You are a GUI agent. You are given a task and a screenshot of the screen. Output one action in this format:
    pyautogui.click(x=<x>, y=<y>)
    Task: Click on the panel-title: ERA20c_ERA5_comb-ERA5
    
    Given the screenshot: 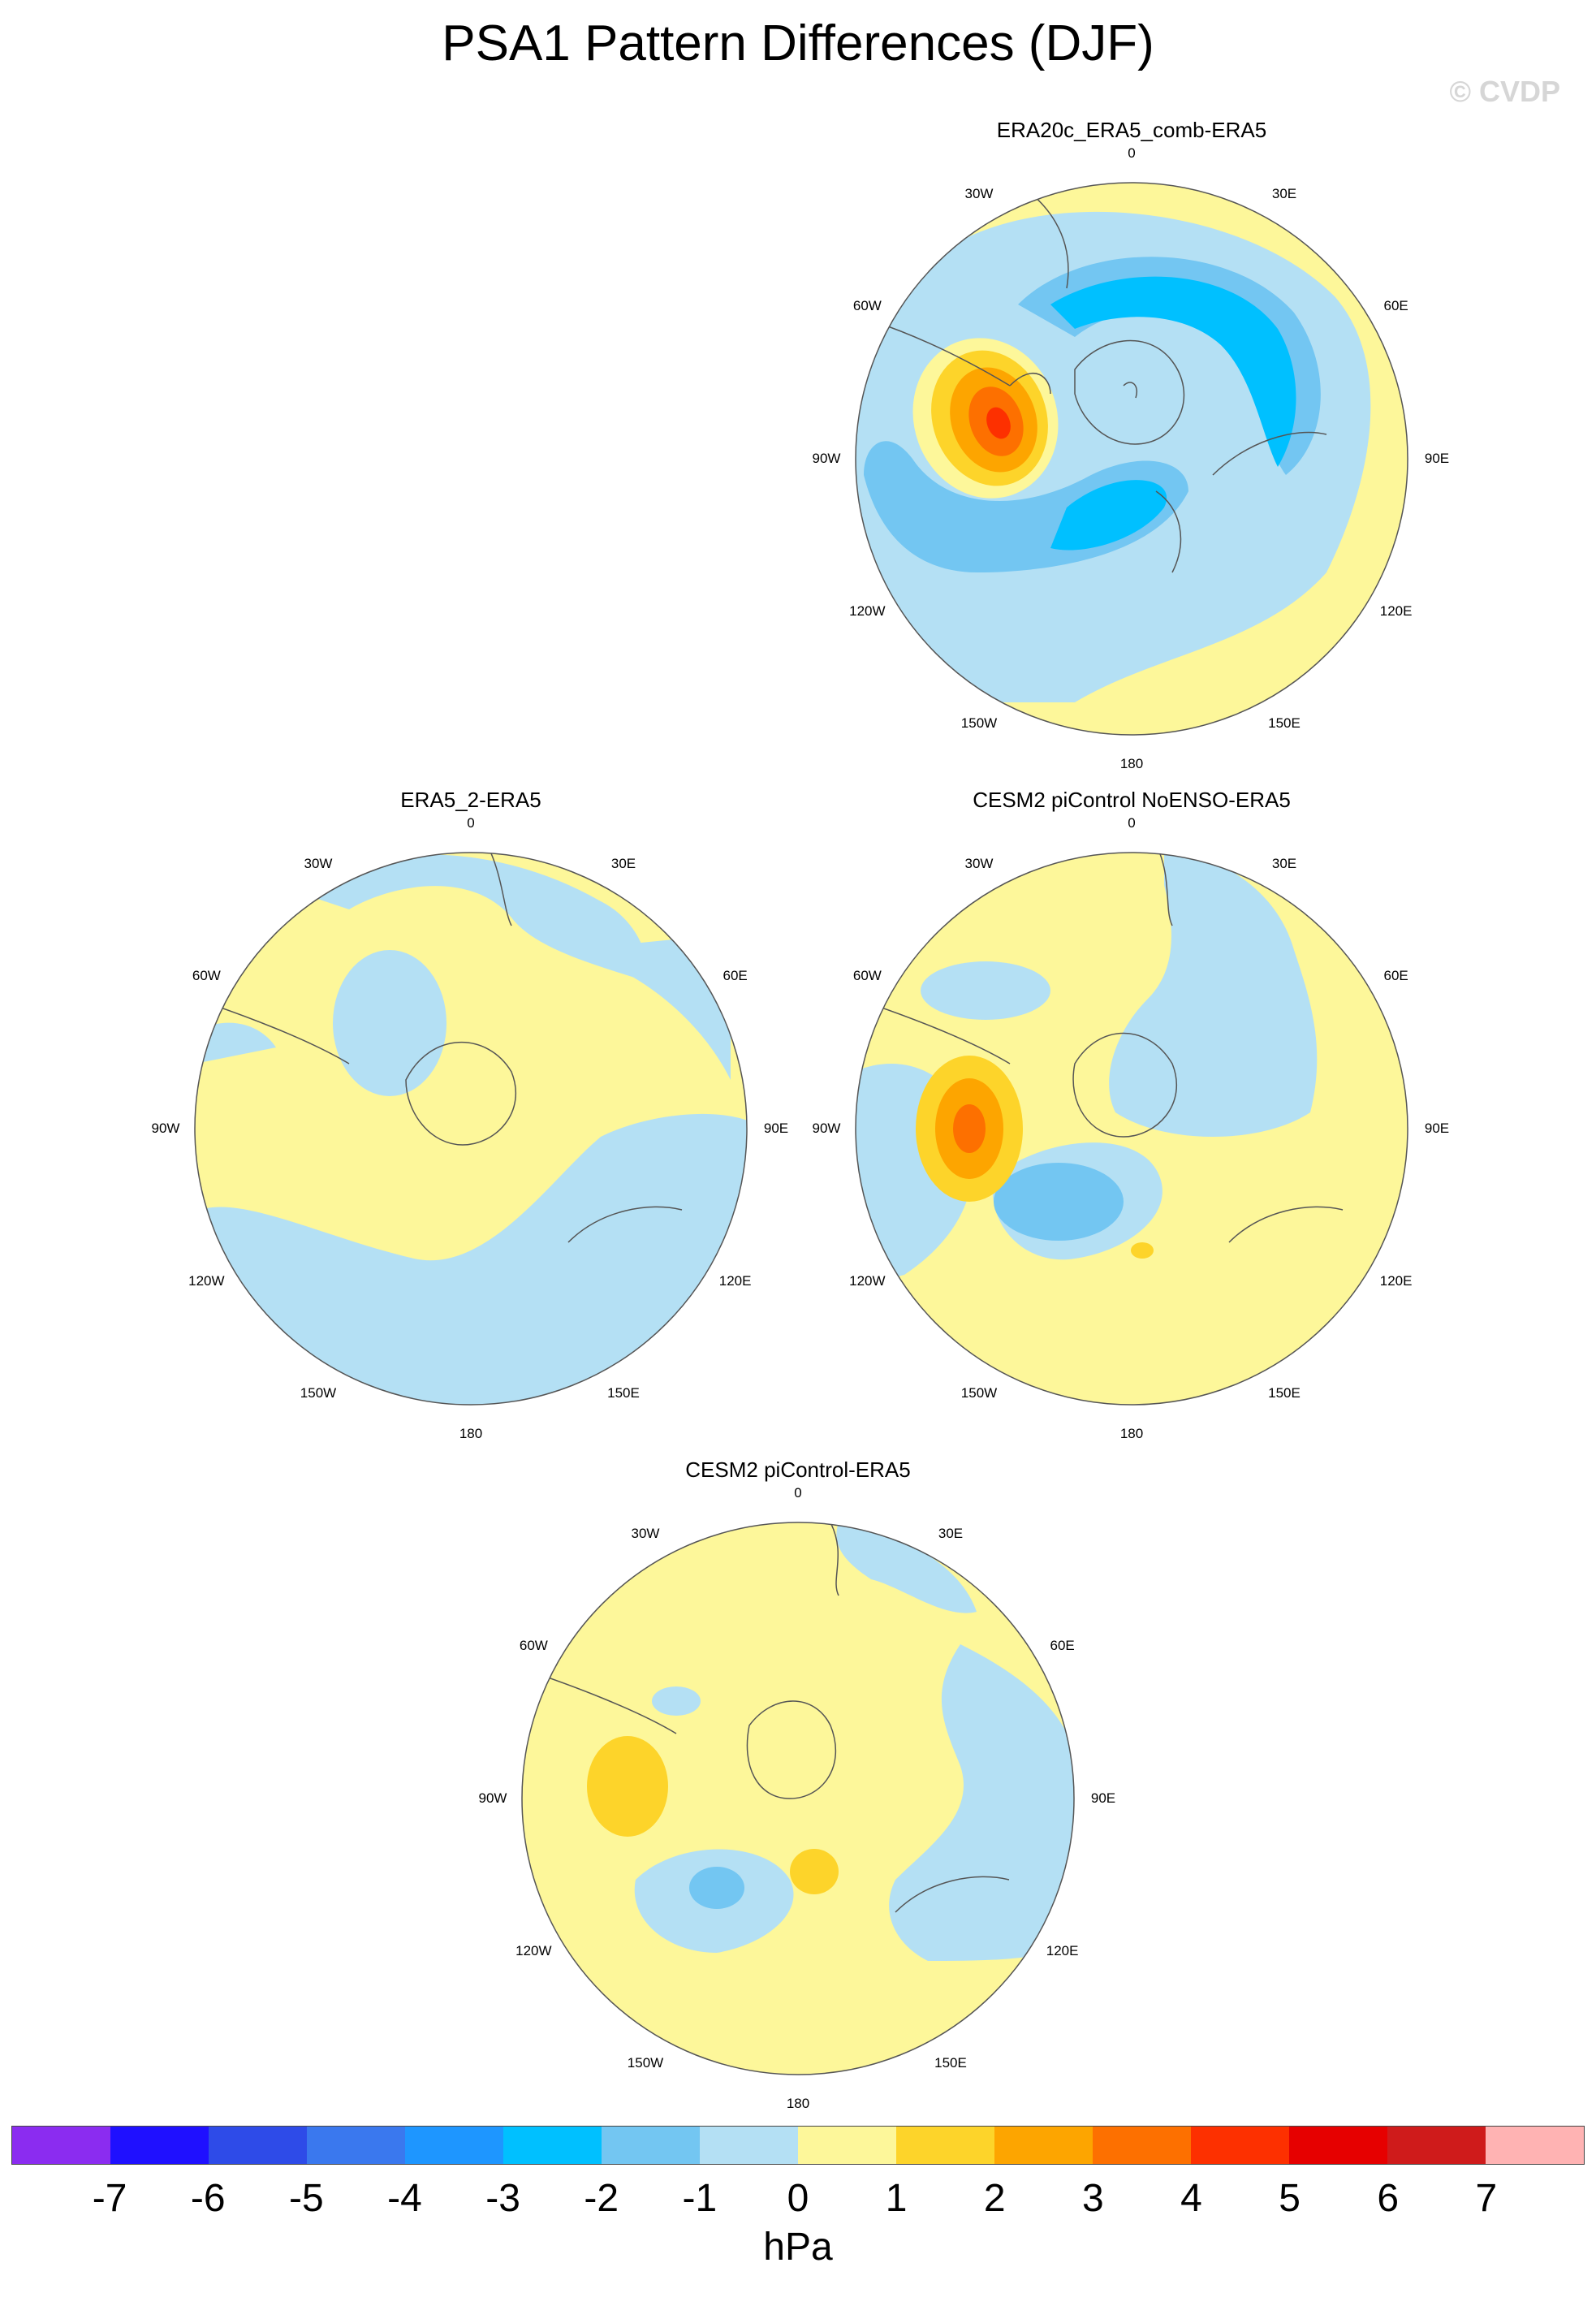 What is the action you would take?
    pyautogui.click(x=1131, y=130)
    